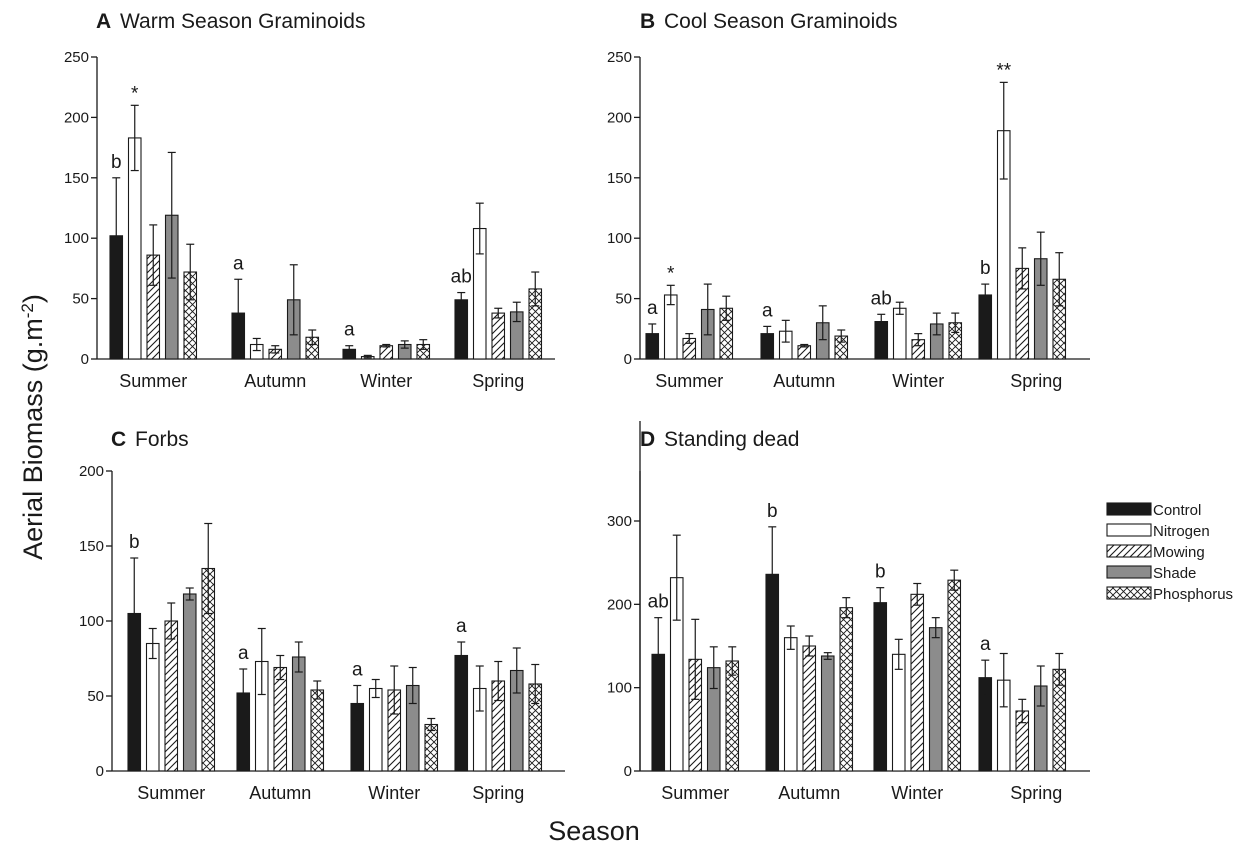 The height and width of the screenshot is (854, 1259). I want to click on legend-label: Nitrogen, so click(1181, 531).